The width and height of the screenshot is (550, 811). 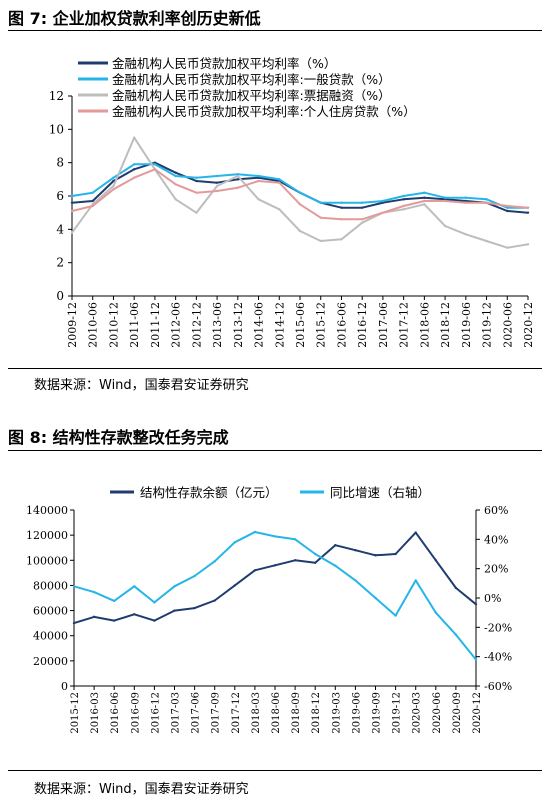 What do you see at coordinates (47, 510) in the screenshot?
I see `y-left-tick-label: 140000` at bounding box center [47, 510].